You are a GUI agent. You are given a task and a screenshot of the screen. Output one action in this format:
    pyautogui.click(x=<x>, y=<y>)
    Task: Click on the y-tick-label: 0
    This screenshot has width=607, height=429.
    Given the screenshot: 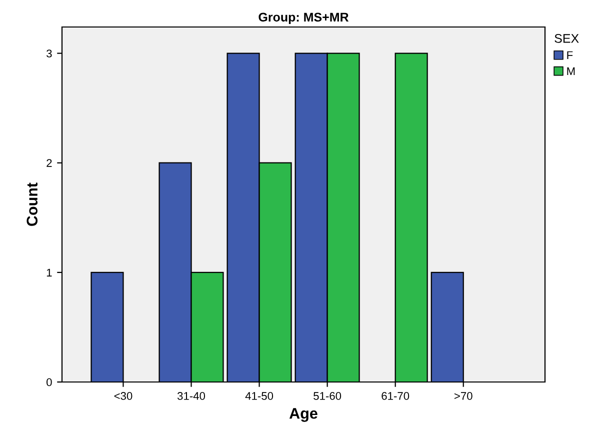 What is the action you would take?
    pyautogui.click(x=49, y=382)
    